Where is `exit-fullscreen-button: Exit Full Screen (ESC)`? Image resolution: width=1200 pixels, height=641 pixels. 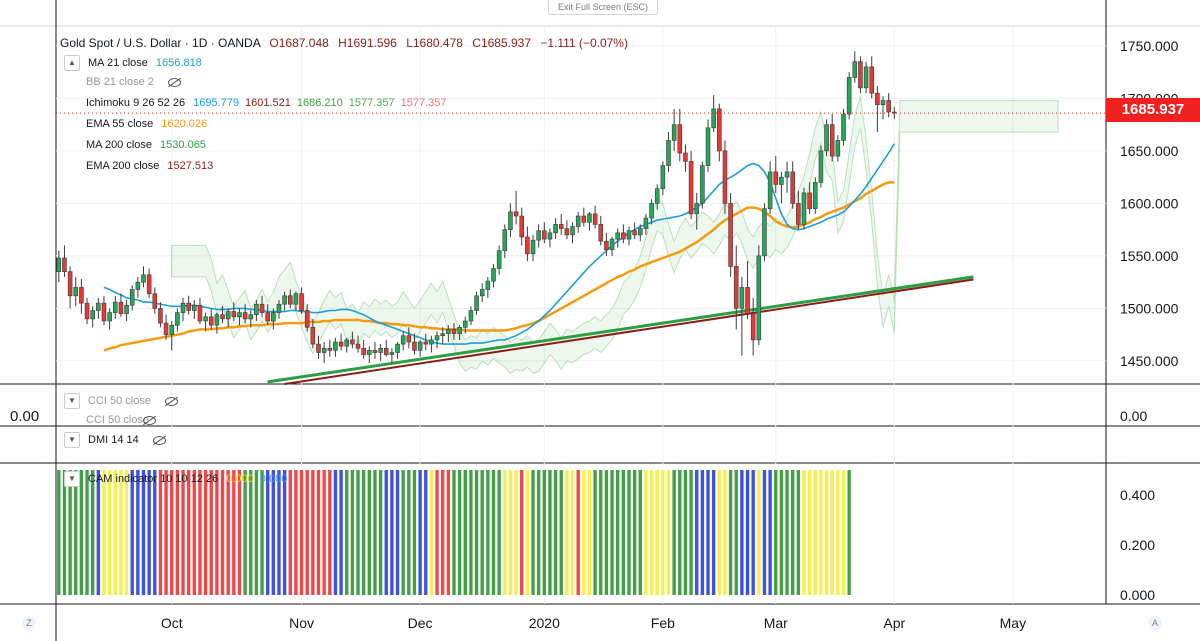 exit-fullscreen-button: Exit Full Screen (ESC) is located at coordinates (603, 7).